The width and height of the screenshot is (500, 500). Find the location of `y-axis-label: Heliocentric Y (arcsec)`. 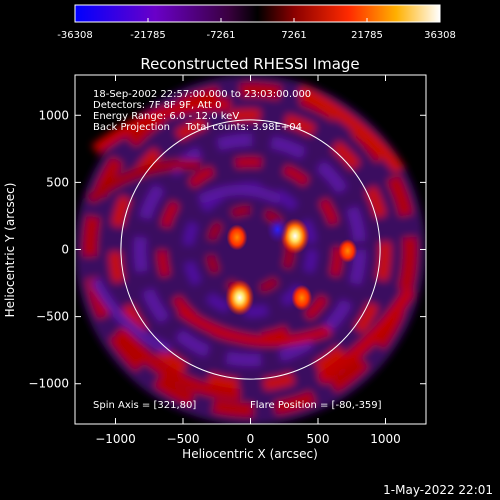

y-axis-label: Heliocentric Y (arcsec) is located at coordinates (10, 250).